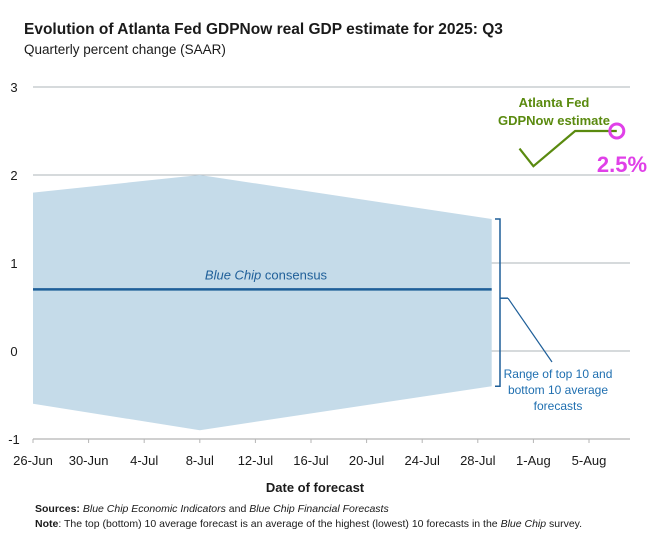 The height and width of the screenshot is (547, 650). Describe the element at coordinates (237, 509) in the screenshot. I see `sources-and: and` at that location.